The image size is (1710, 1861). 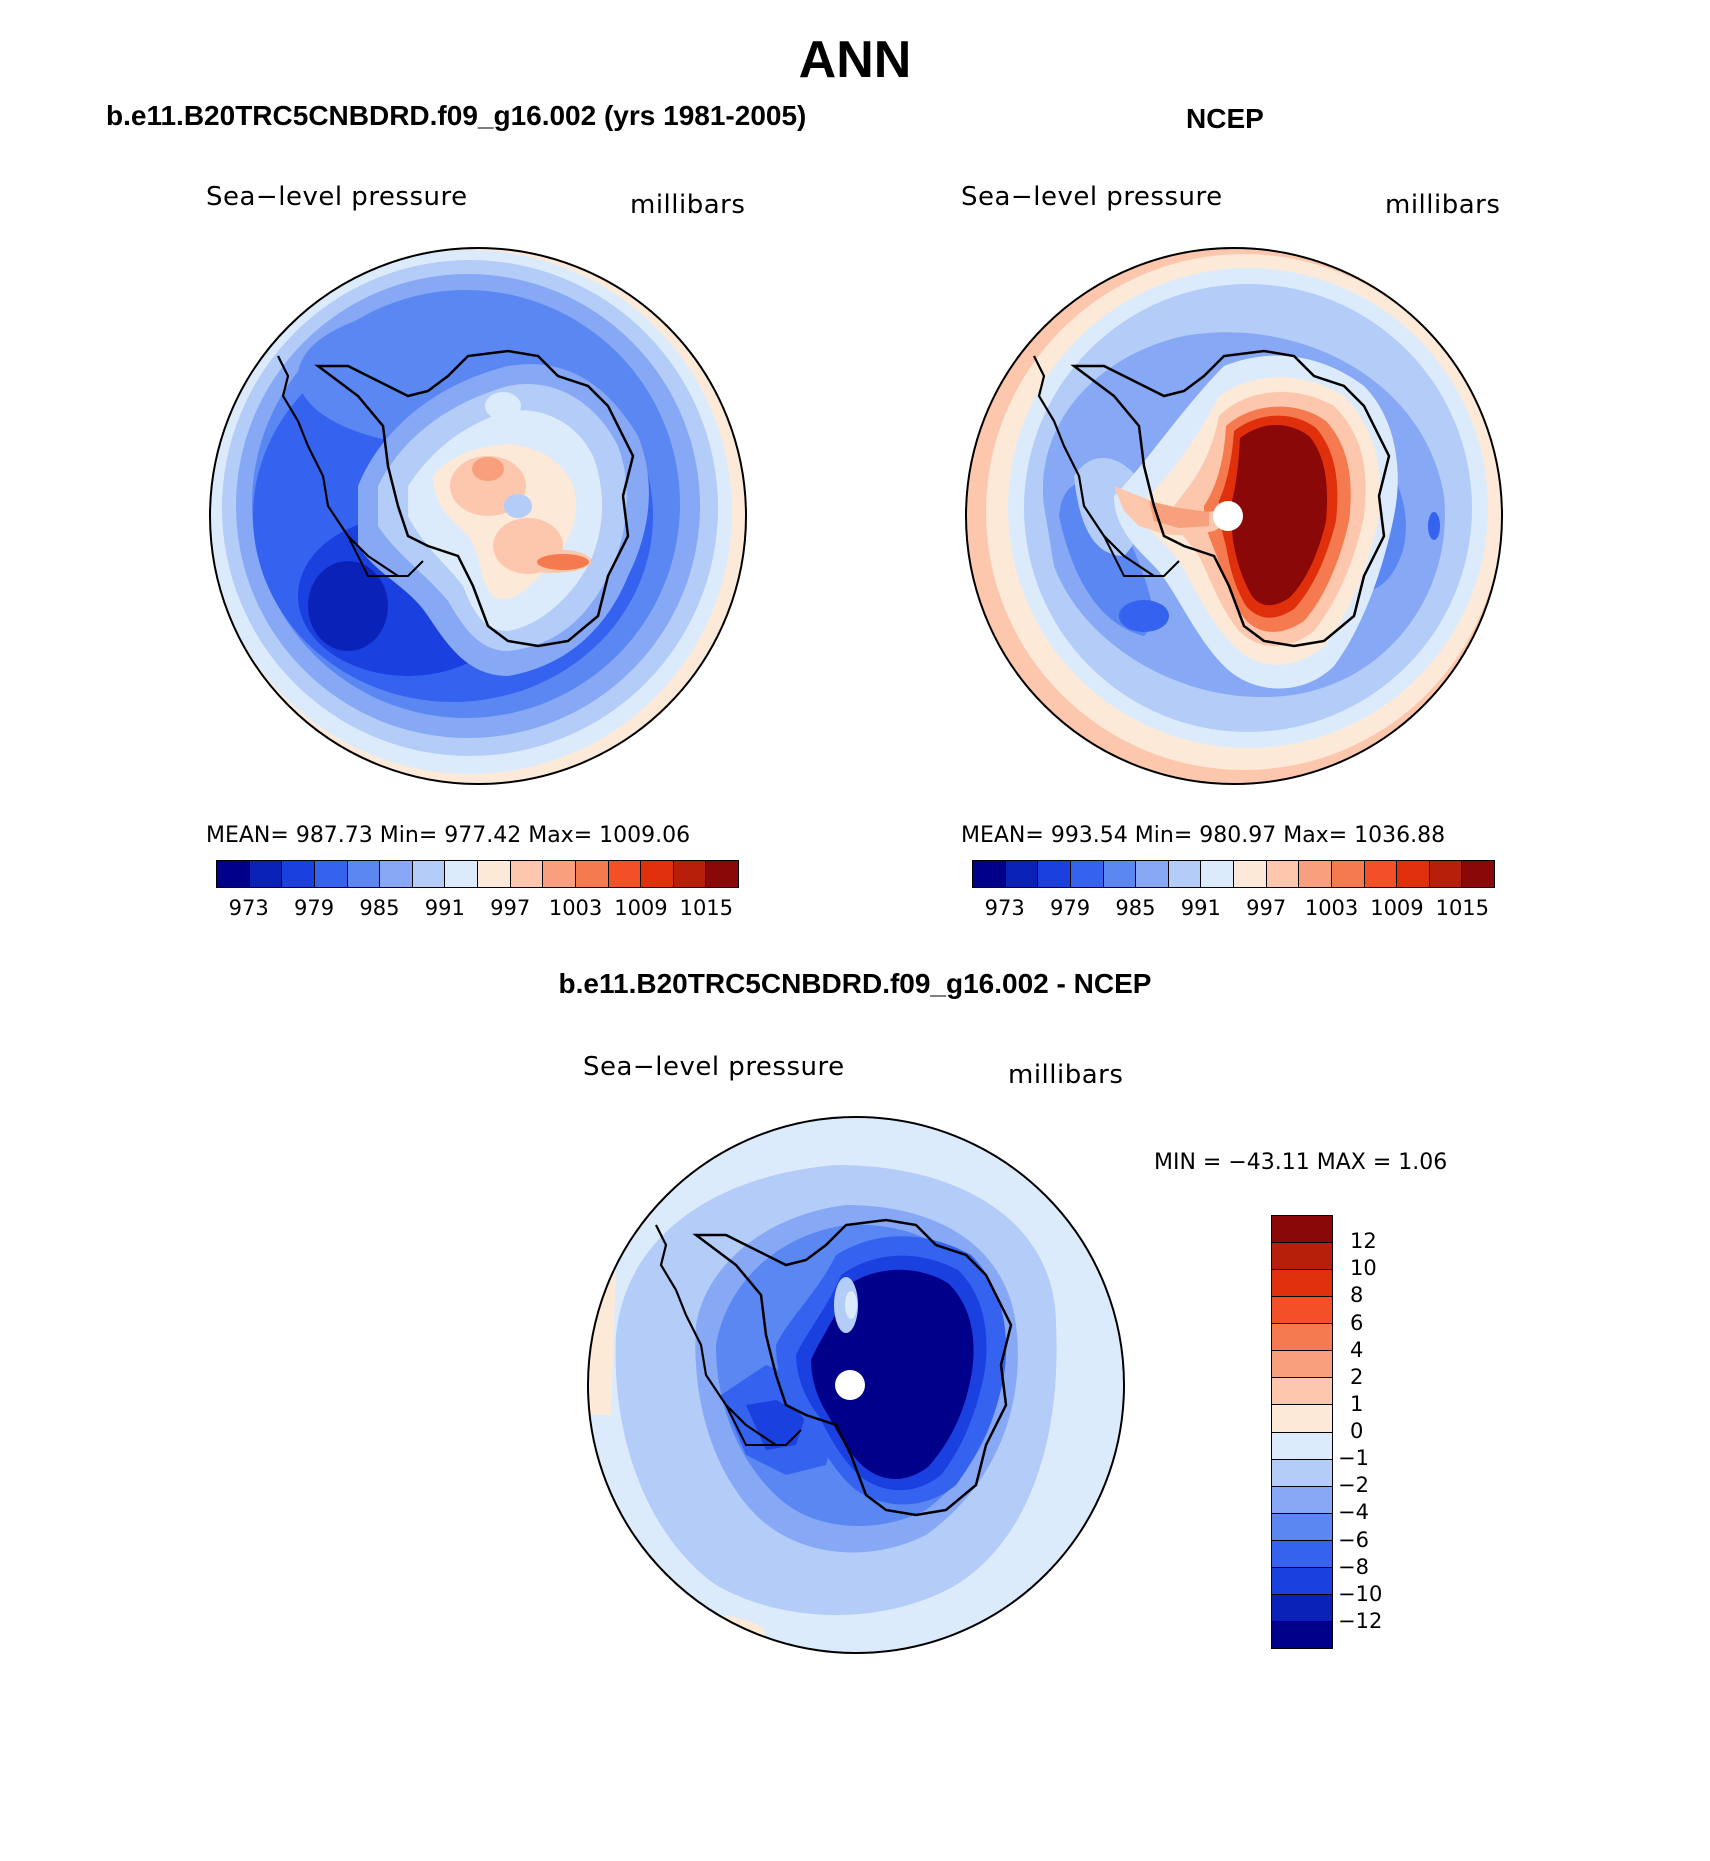 What do you see at coordinates (855, 60) in the screenshot?
I see `figure-title: ANN` at bounding box center [855, 60].